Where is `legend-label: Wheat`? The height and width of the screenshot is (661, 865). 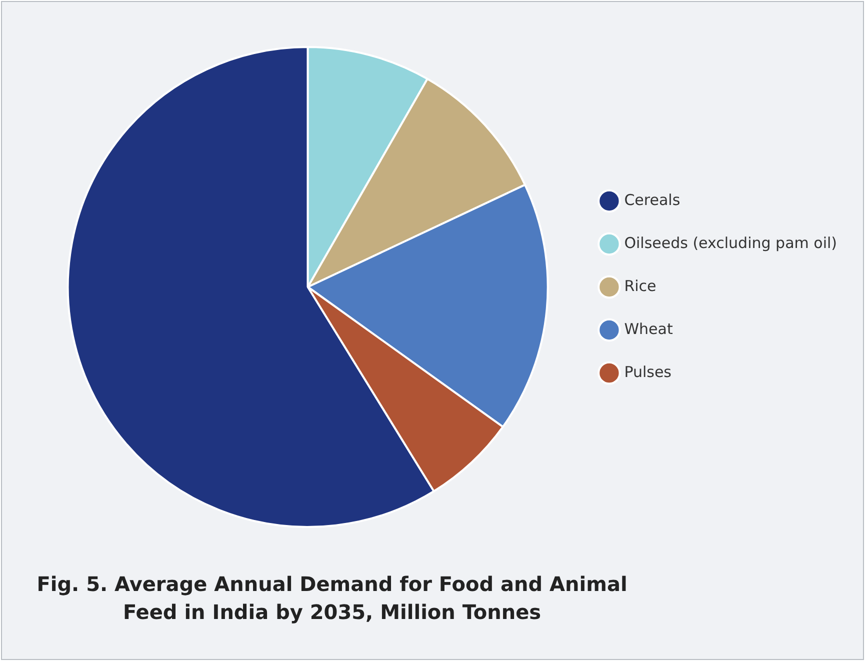 legend-label: Wheat is located at coordinates (648, 329).